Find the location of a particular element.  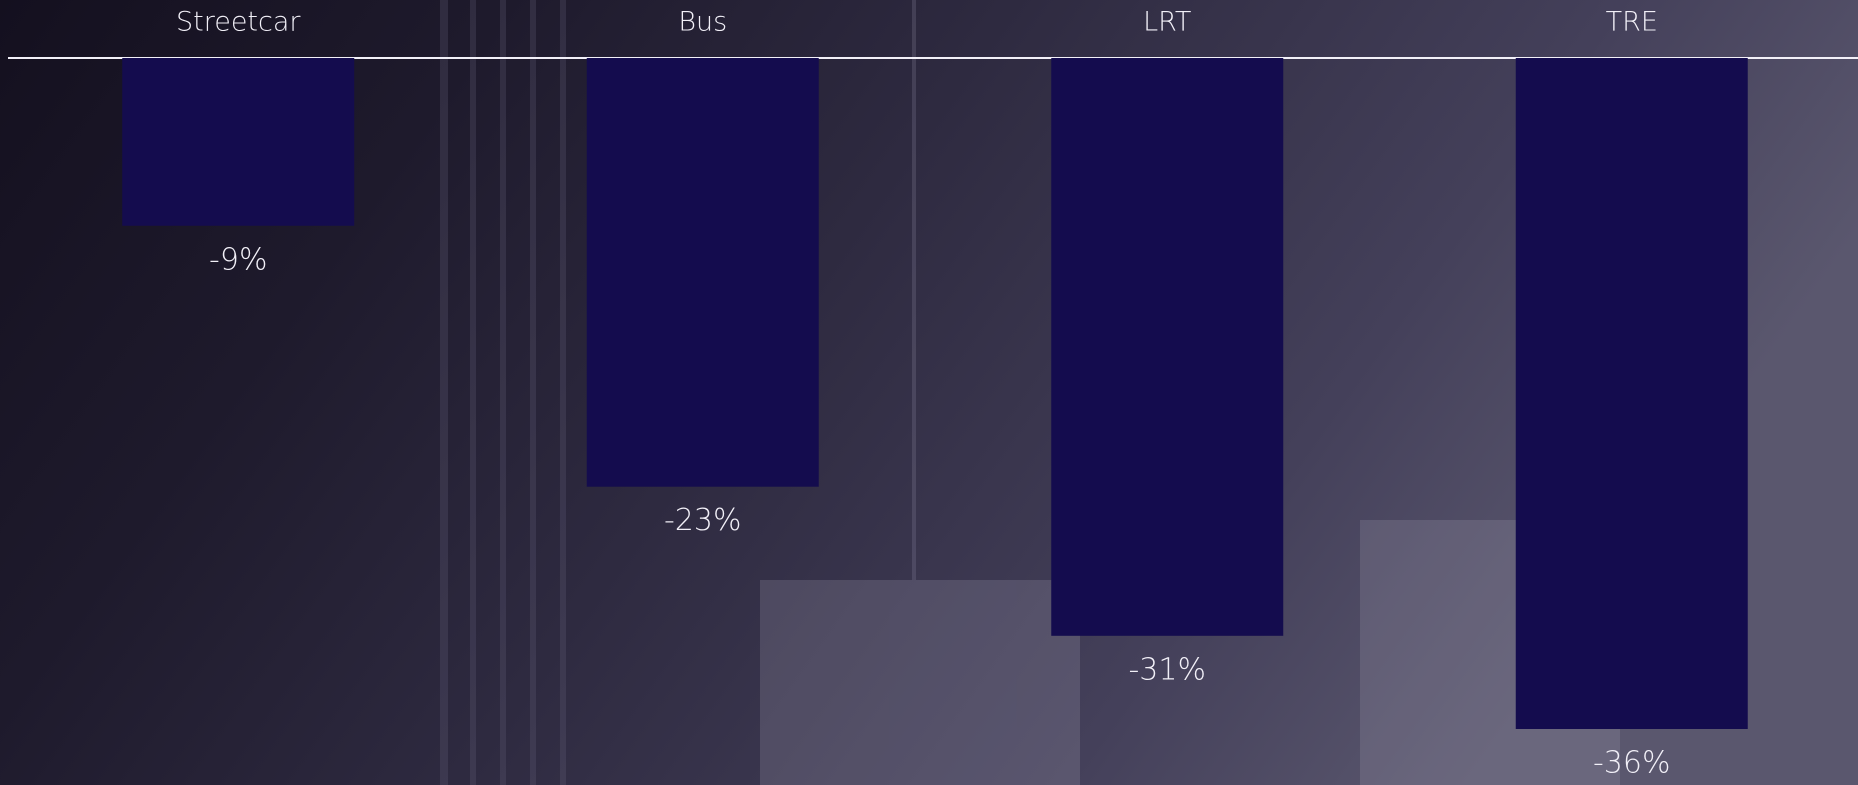

value-label: -36% is located at coordinates (1632, 763).